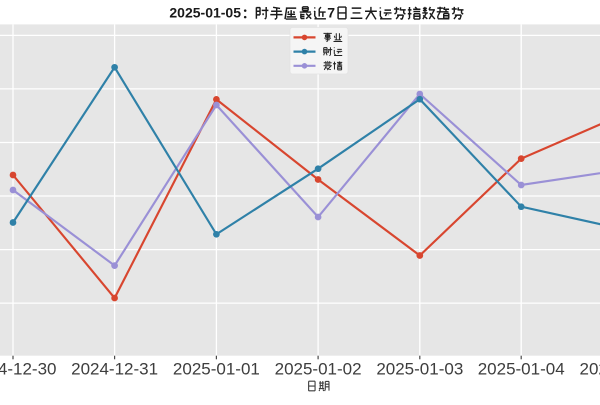 This screenshot has width=600, height=405. I want to click on svg-text: 2025-01-04, so click(521, 369).